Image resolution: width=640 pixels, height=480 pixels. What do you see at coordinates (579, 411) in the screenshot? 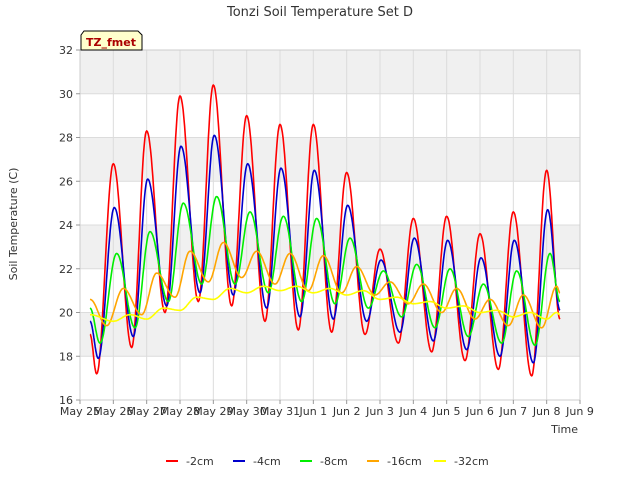
I see `x-tick-label: Jun 9` at bounding box center [579, 411].